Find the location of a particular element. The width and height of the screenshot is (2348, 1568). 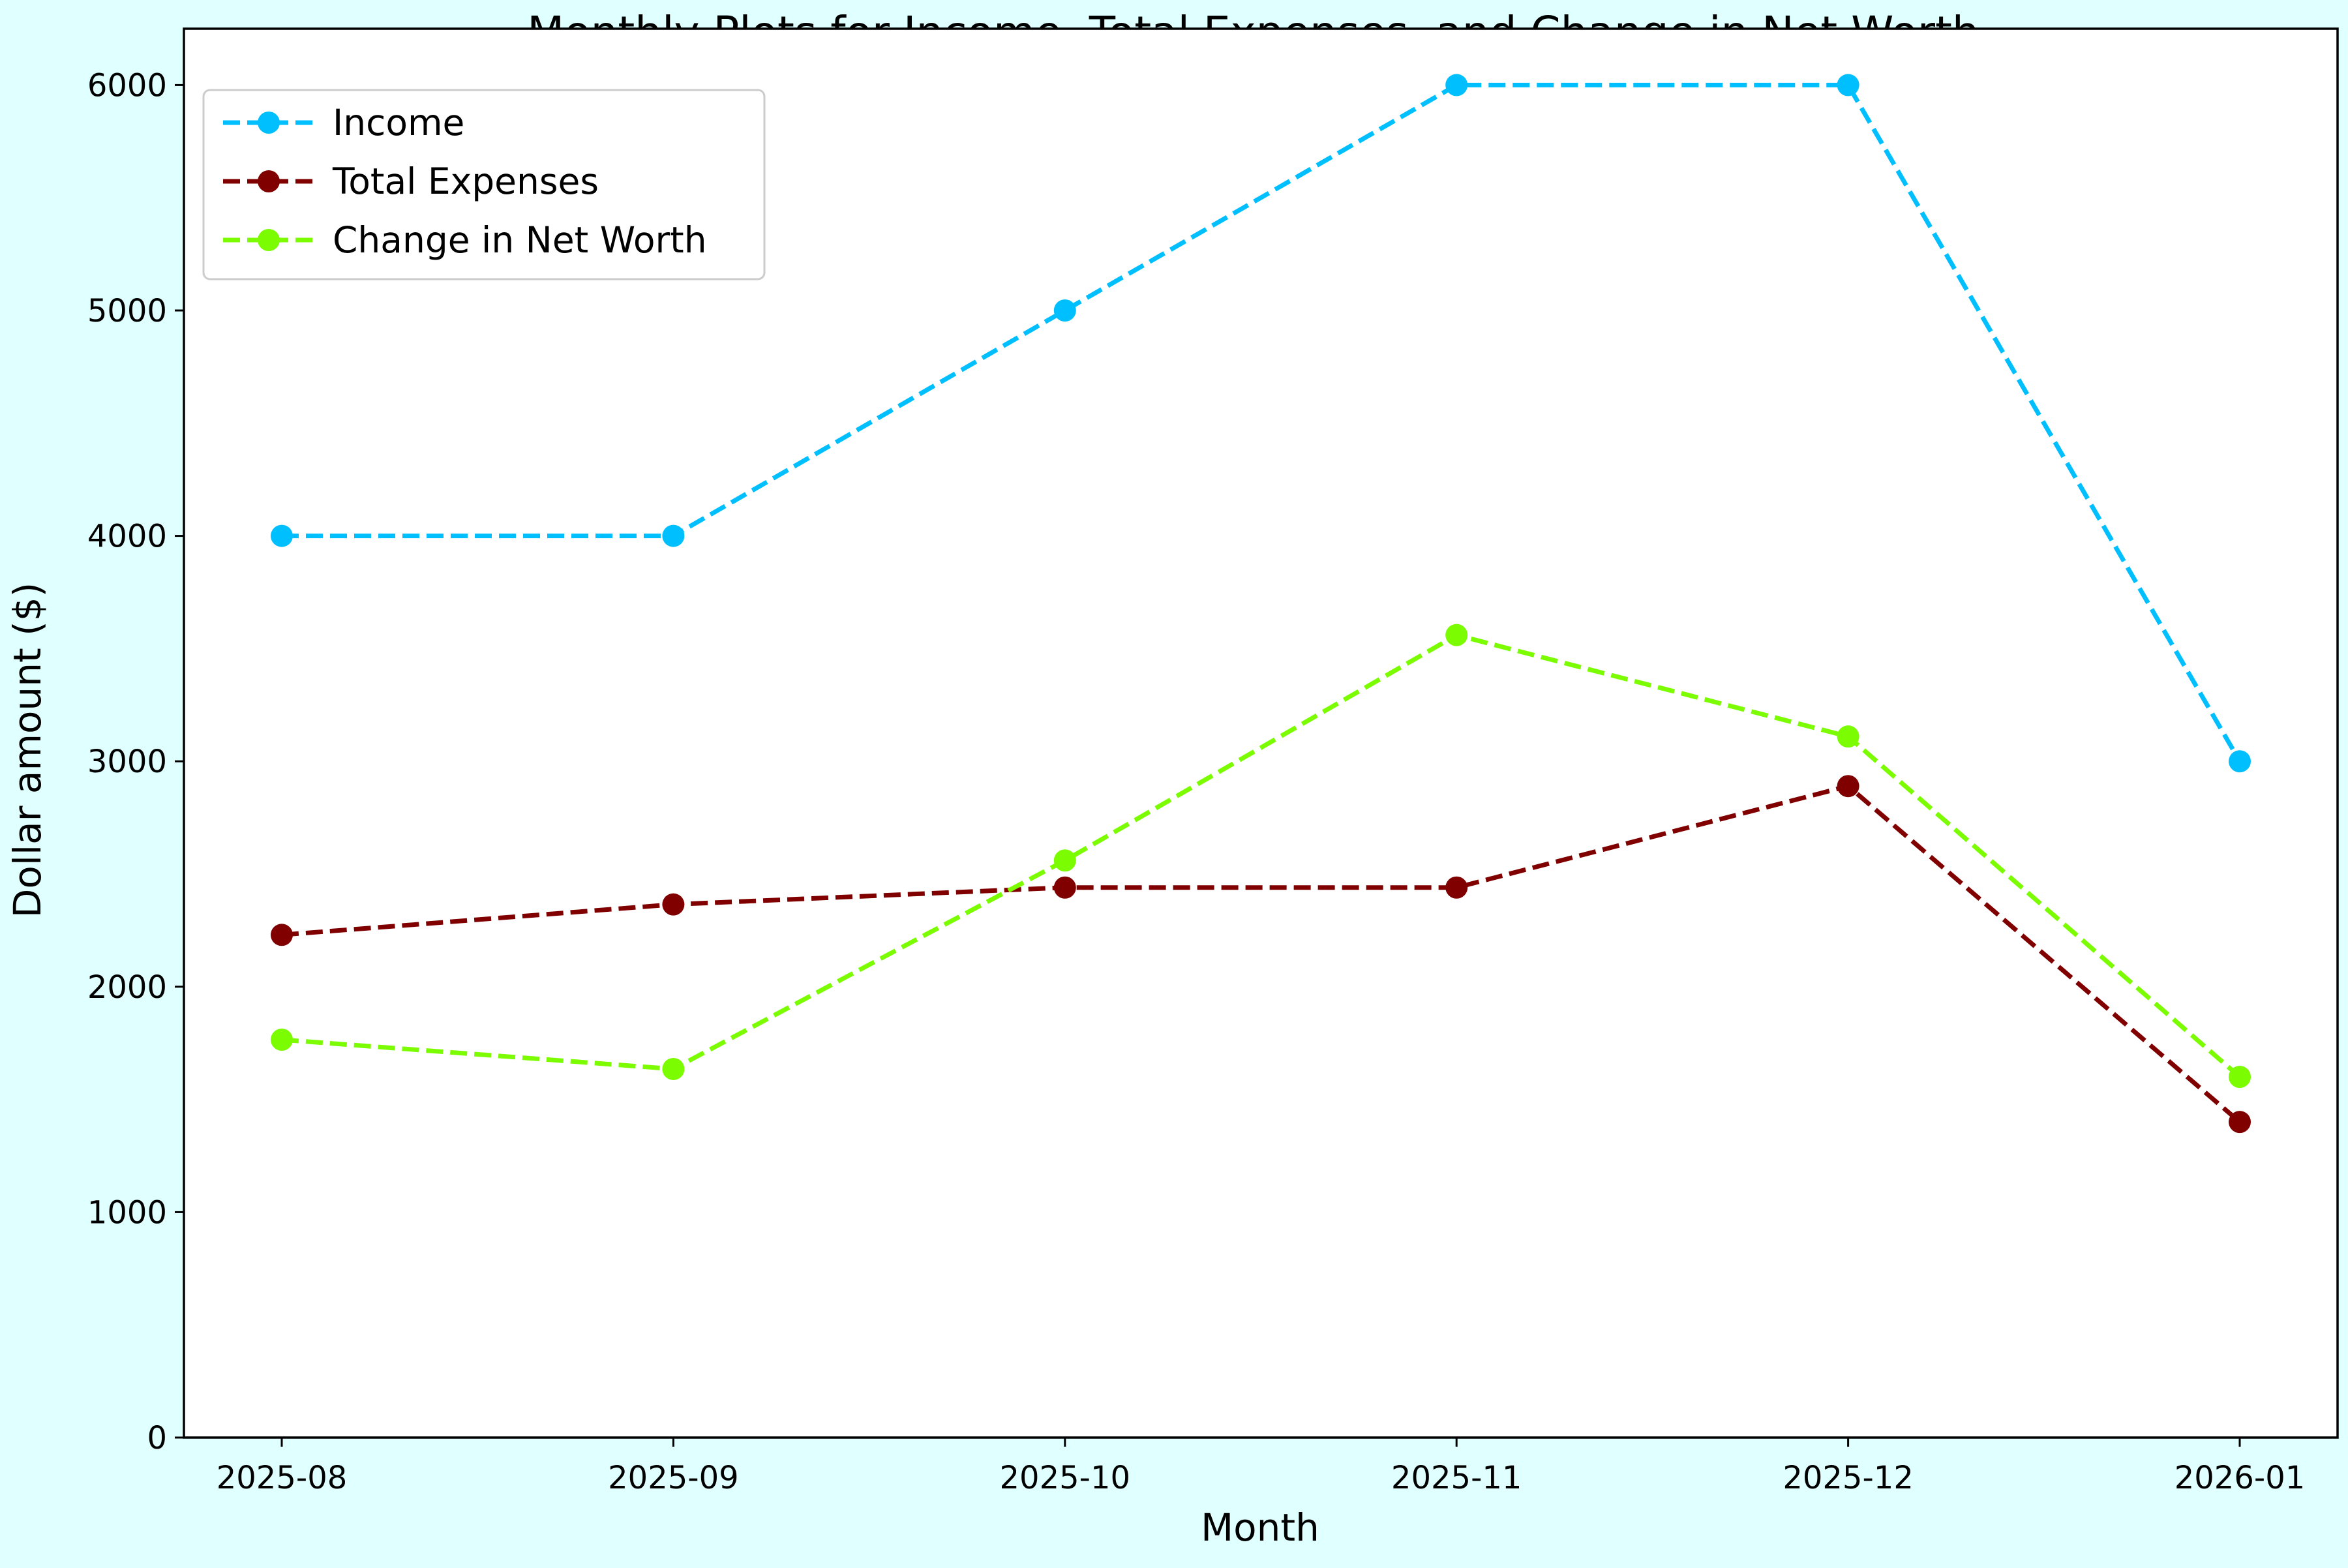

y-tick-label: 1000 is located at coordinates (127, 1212).